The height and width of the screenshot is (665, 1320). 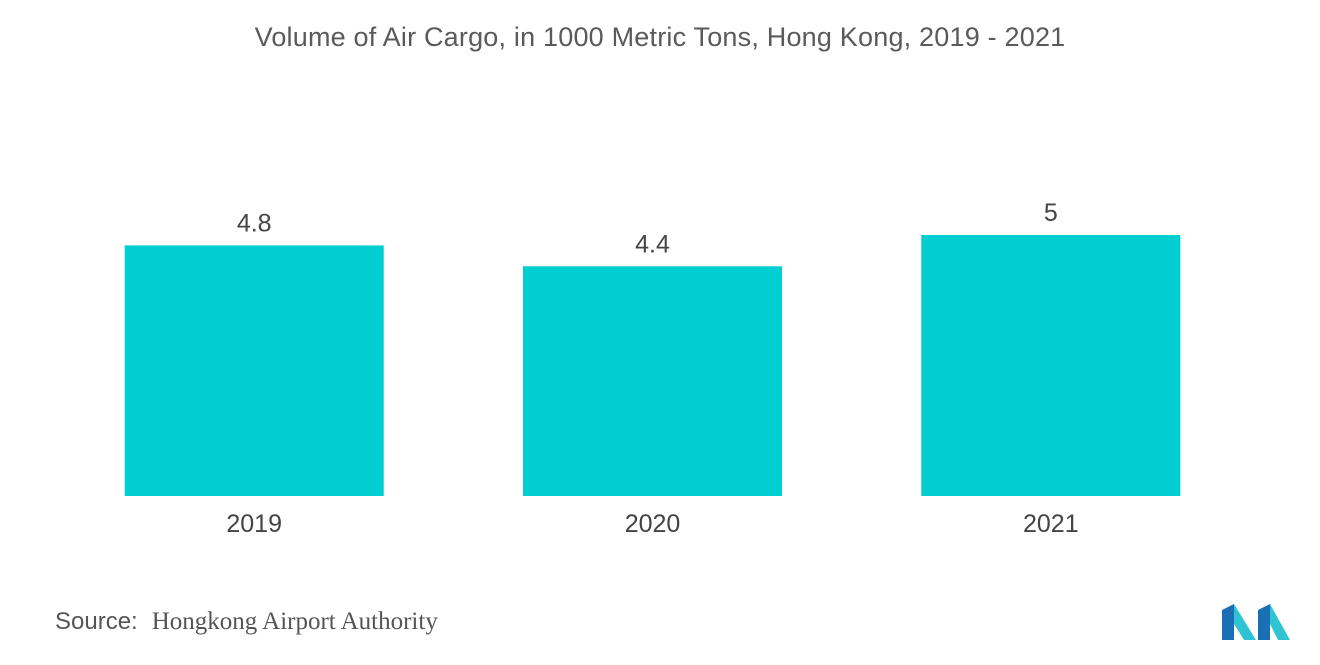 I want to click on category-label-2020: 2020, so click(x=653, y=524).